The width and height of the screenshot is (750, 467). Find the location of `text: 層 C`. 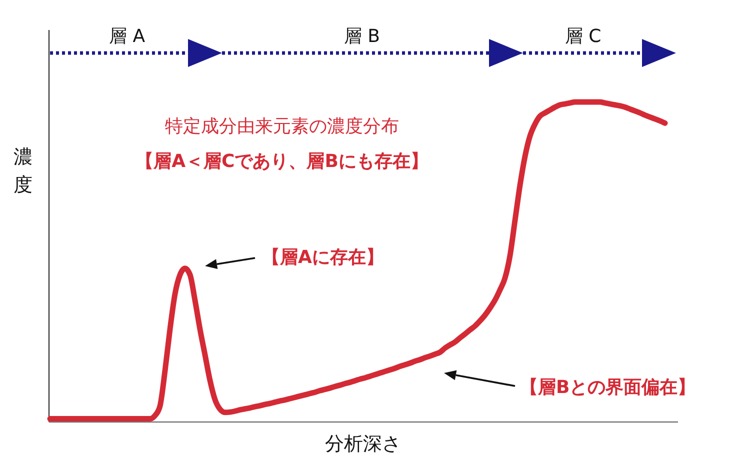

text: 層 C is located at coordinates (583, 36).